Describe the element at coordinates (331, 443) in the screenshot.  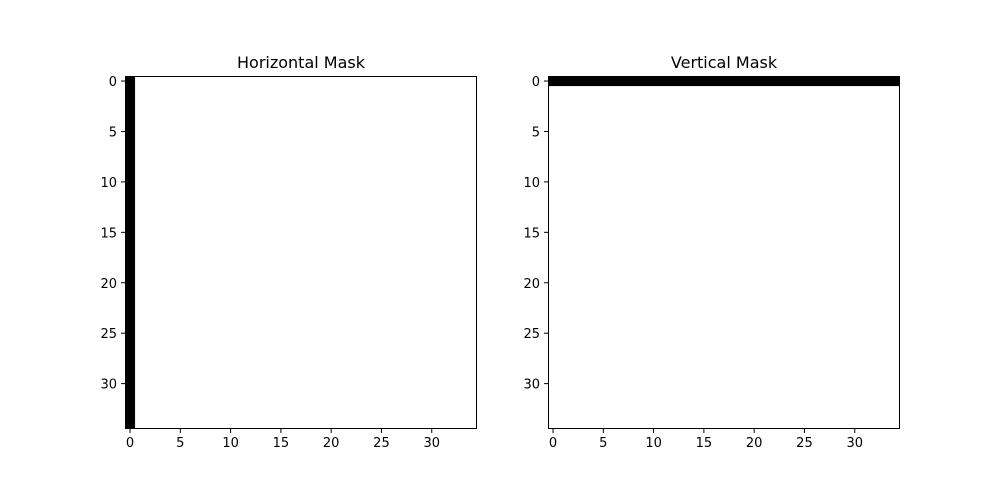
I see `horizontal-mask-x-tick-label: 20` at that location.